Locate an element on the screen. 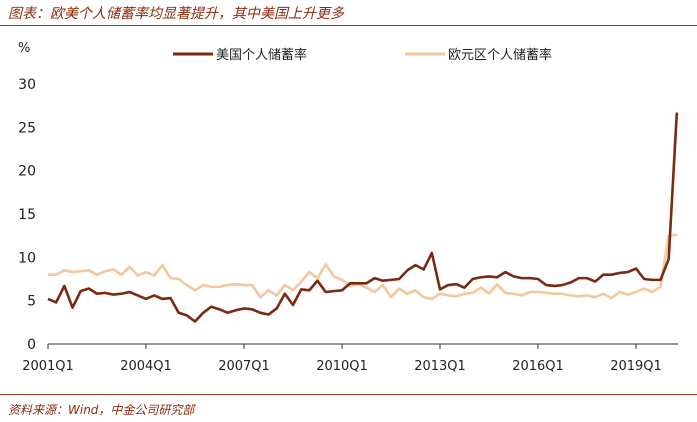 The width and height of the screenshot is (697, 422). y-tick-label: 30 is located at coordinates (27, 85).